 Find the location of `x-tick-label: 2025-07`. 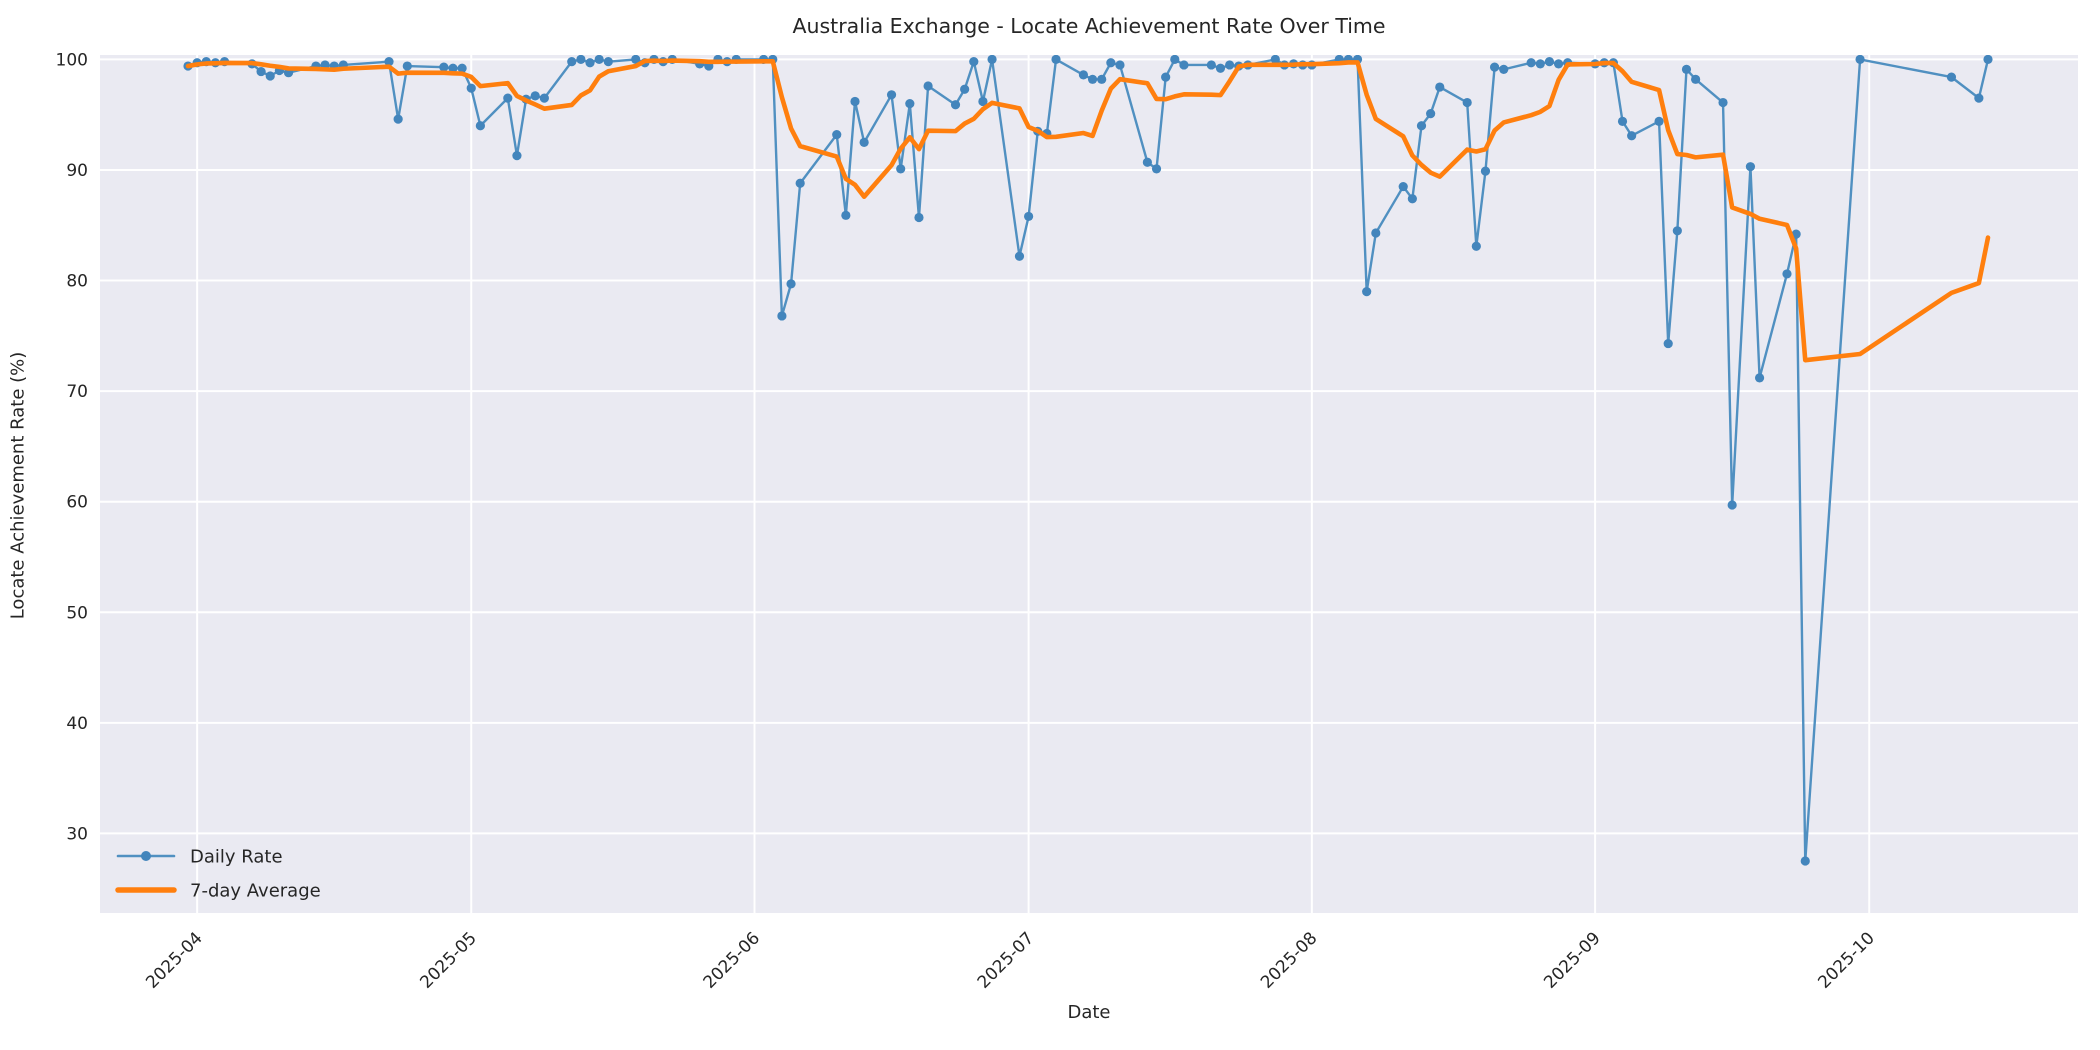

x-tick-label: 2025-07 is located at coordinates (1006, 960).